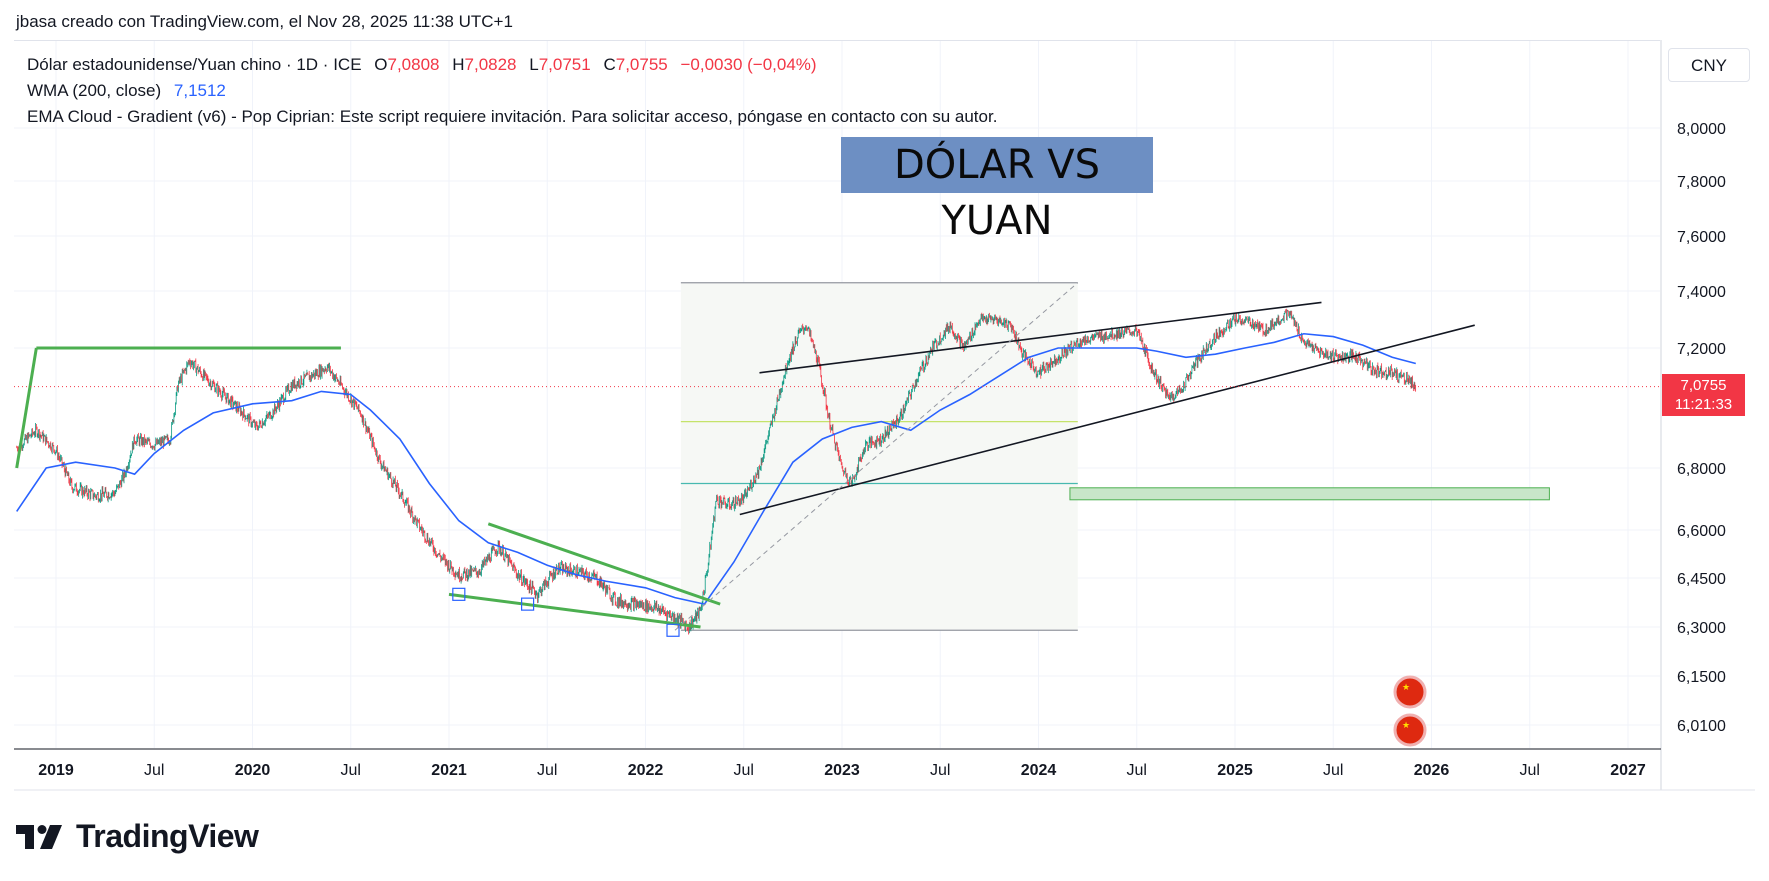 This screenshot has height=881, width=1769. Describe the element at coordinates (449, 770) in the screenshot. I see `time-tick-label: 2021` at that location.